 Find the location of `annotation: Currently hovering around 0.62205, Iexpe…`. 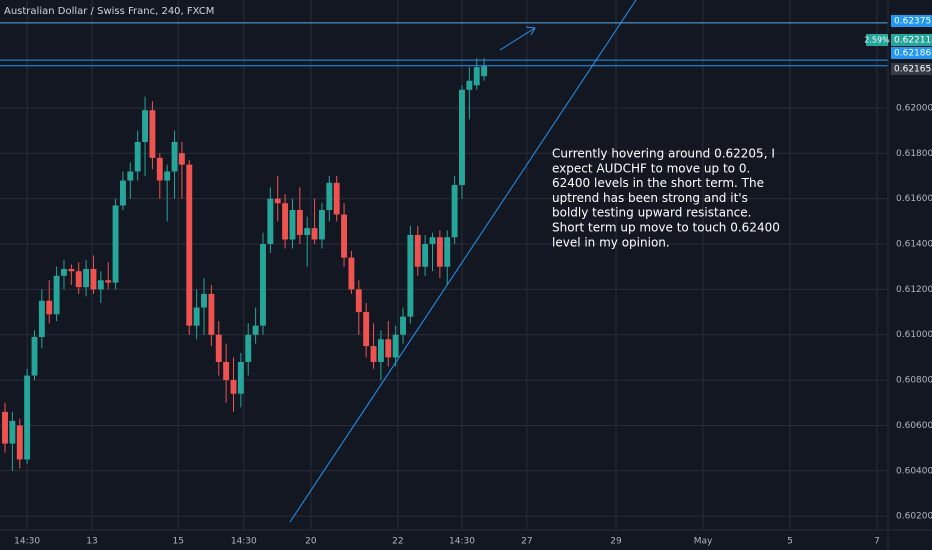

annotation: Currently hovering around 0.62205, Iexpe… is located at coordinates (666, 198).